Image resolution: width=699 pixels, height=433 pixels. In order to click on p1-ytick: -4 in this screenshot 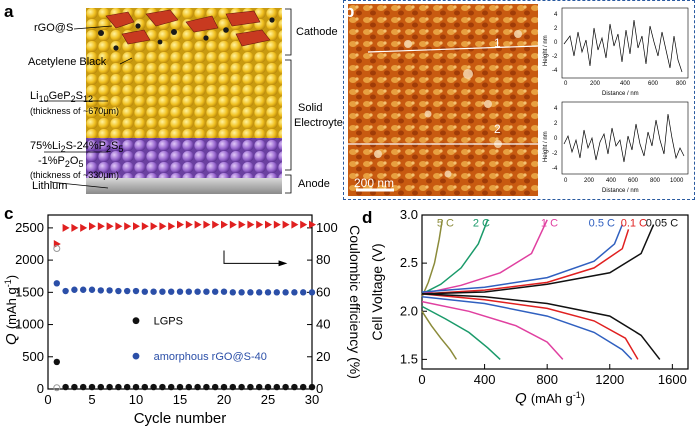, I will do `click(555, 71)`.